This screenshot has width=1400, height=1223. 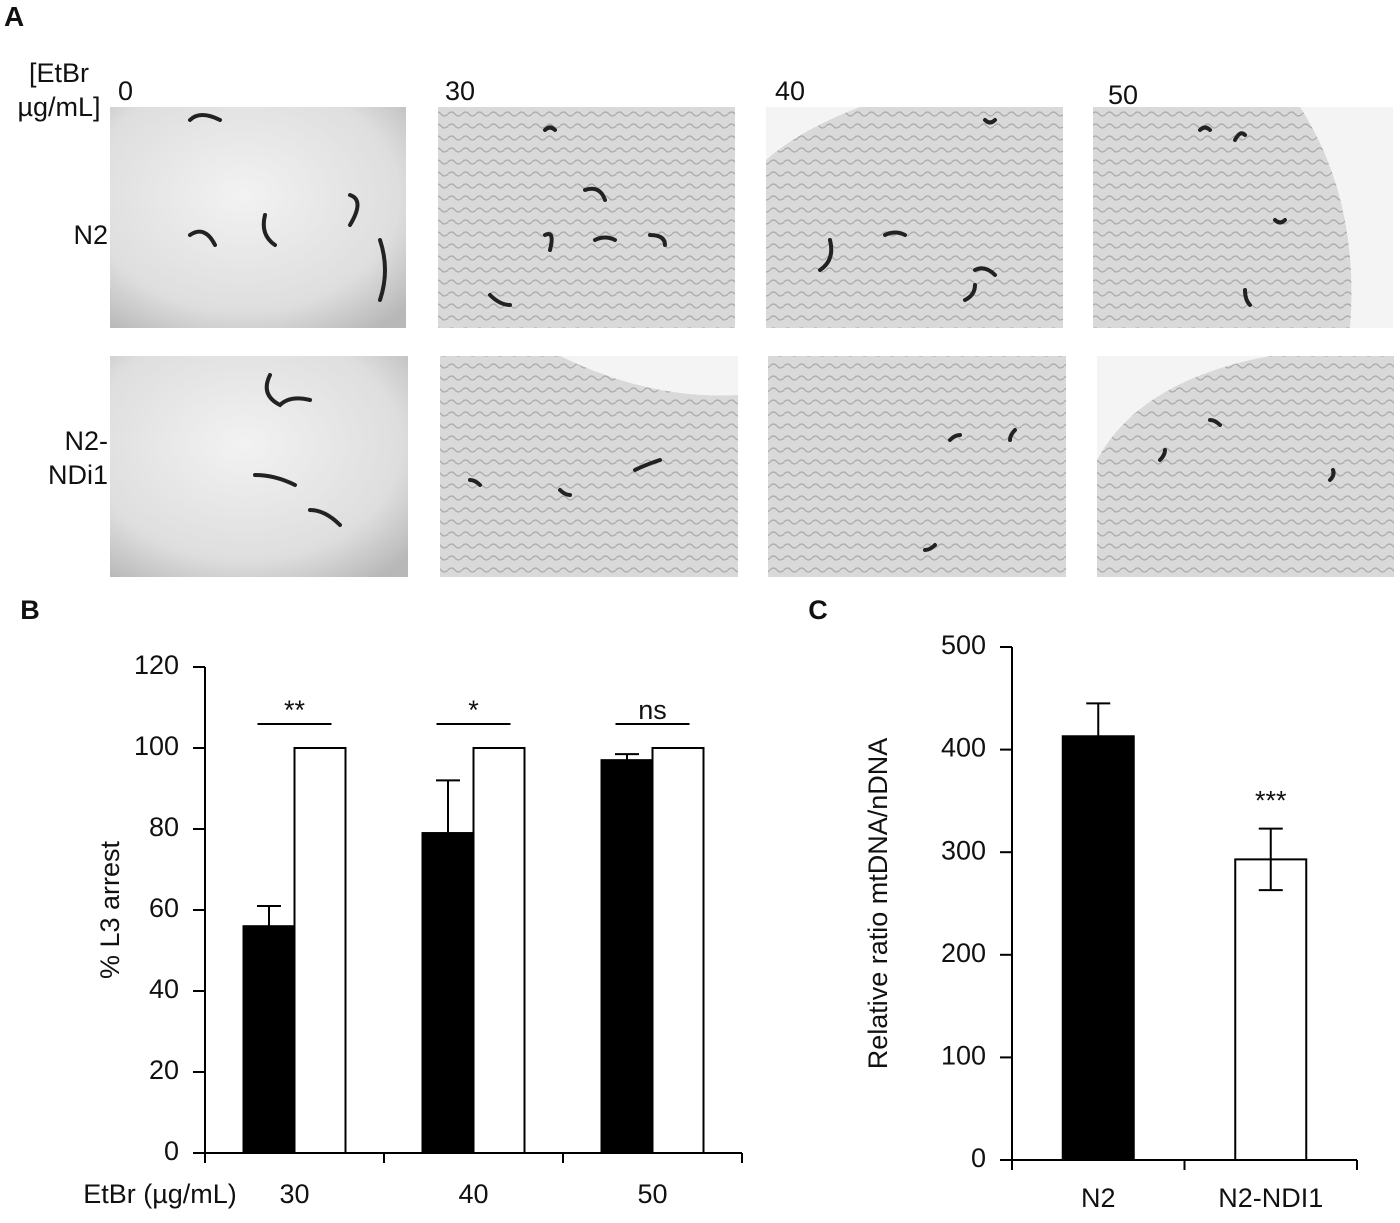 I want to click on row-label: N2-NDi1, so click(x=77, y=458).